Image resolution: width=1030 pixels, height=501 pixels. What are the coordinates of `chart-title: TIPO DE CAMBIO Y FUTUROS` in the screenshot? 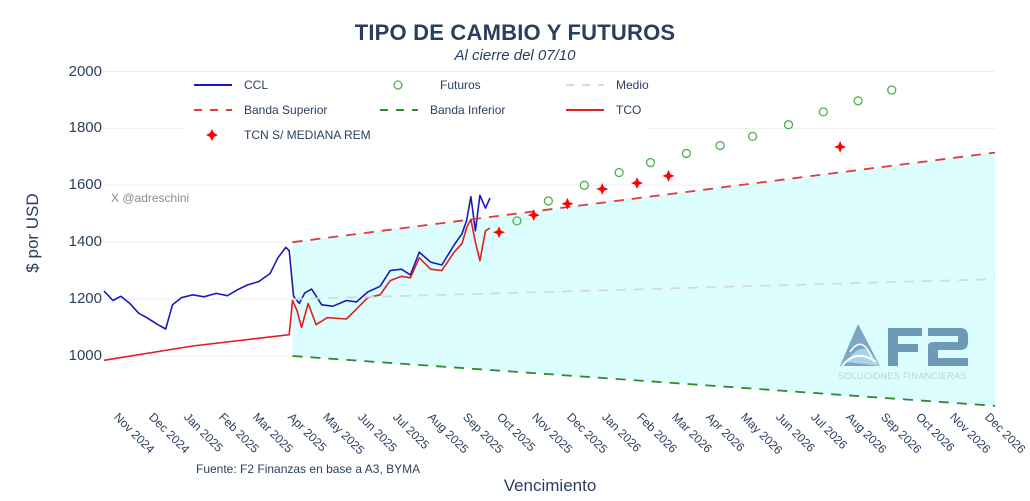 It's located at (515, 32).